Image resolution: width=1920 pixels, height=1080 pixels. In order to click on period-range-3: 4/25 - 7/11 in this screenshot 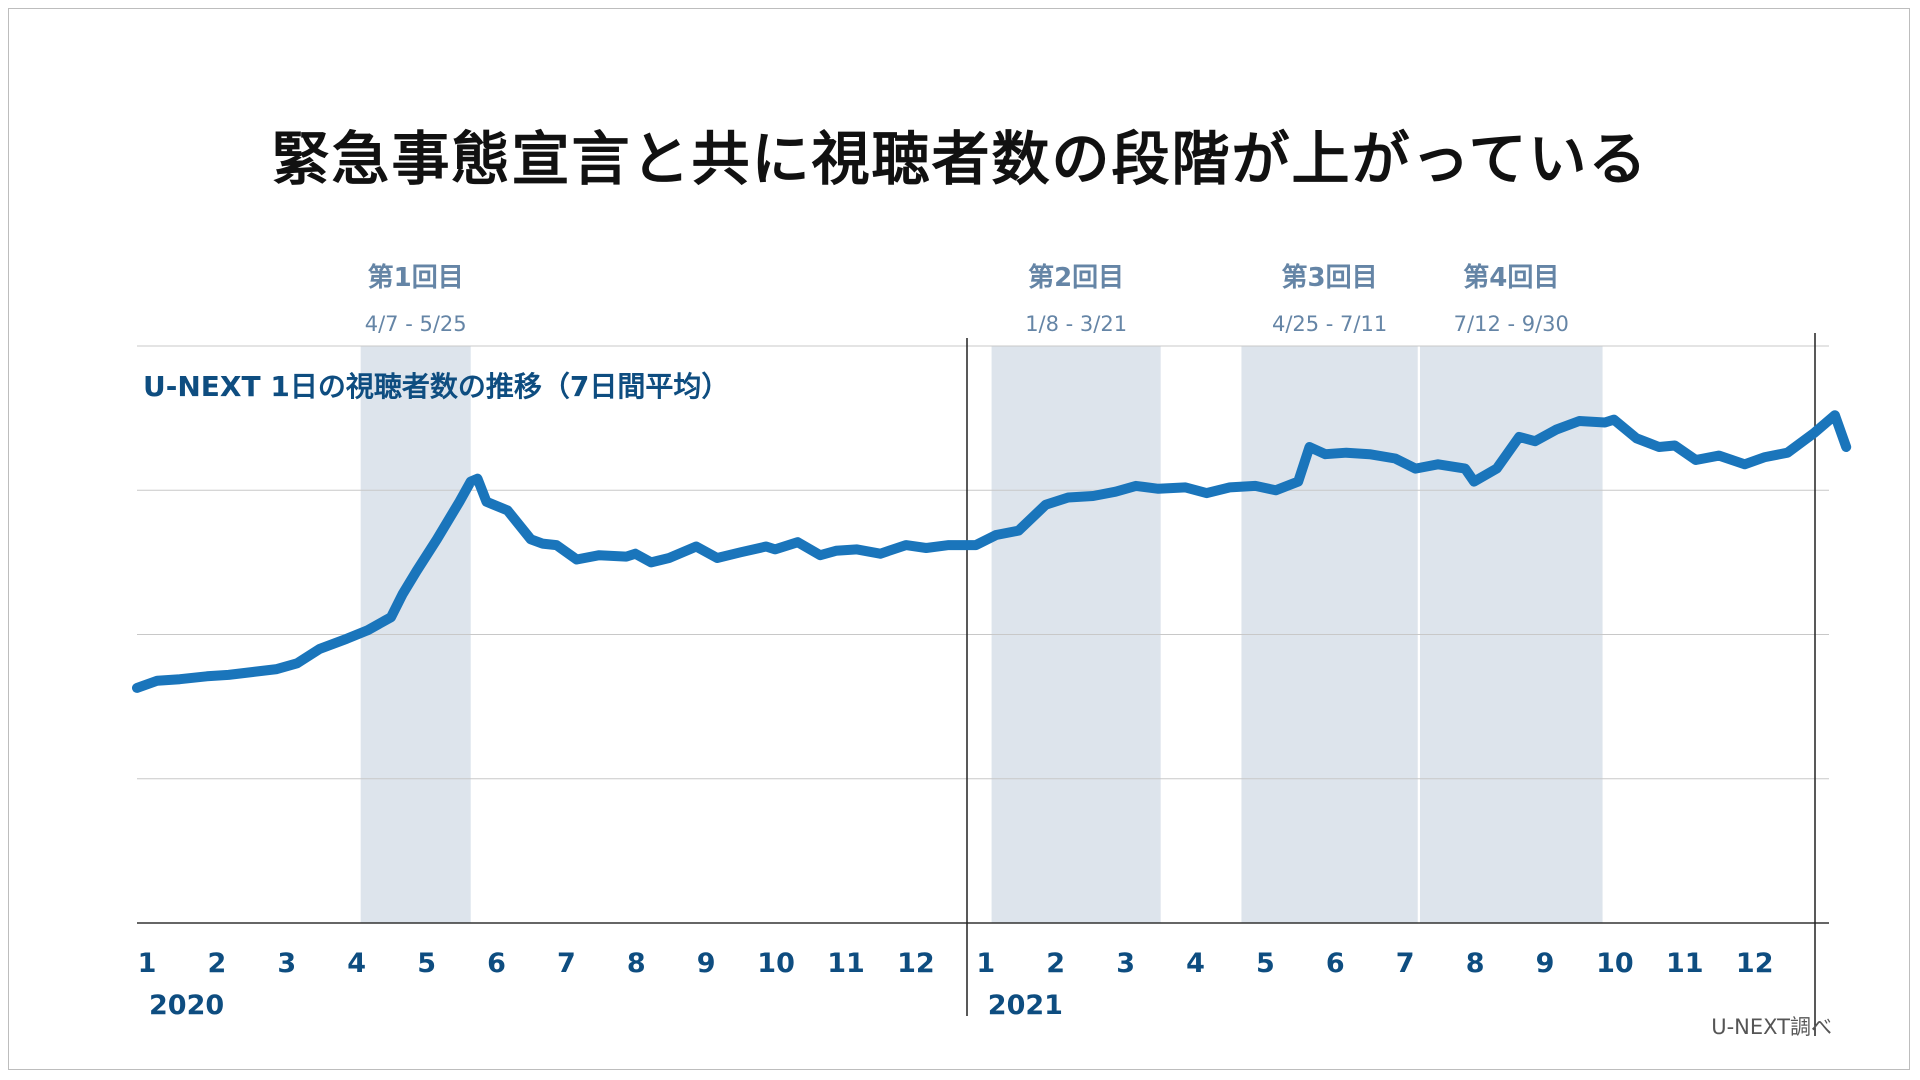, I will do `click(1329, 324)`.